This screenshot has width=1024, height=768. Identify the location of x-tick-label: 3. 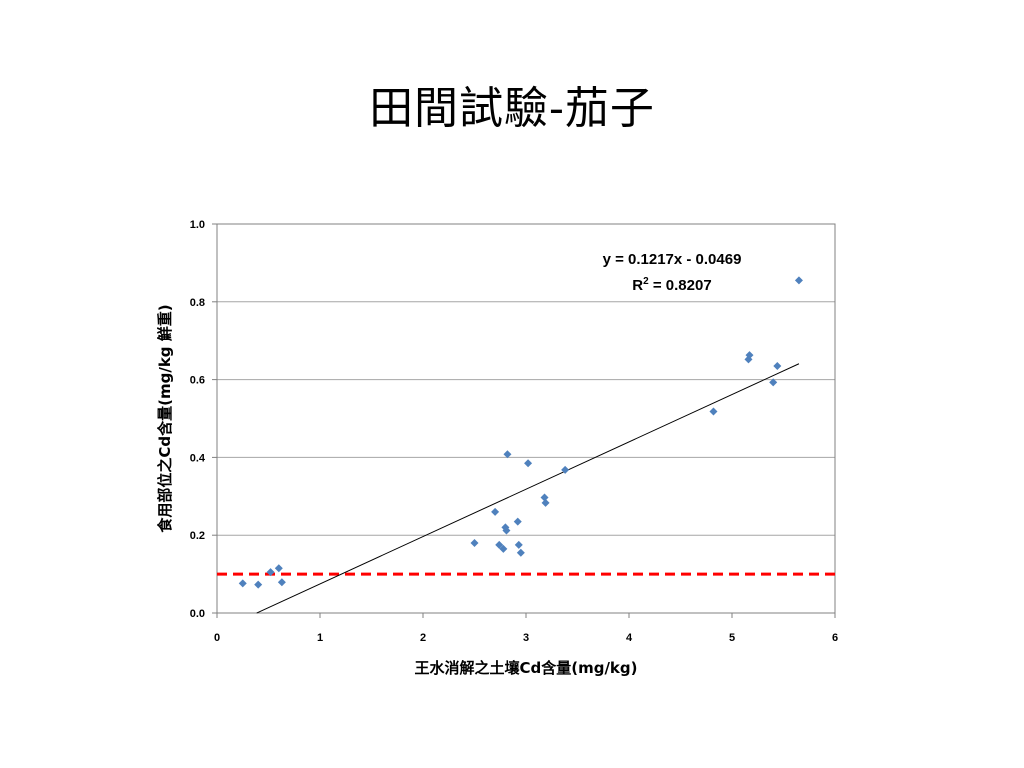
(526, 638).